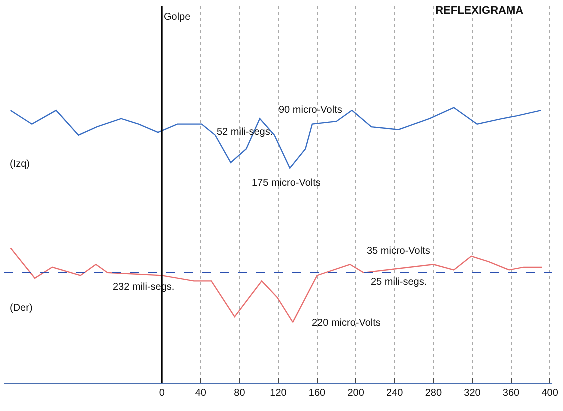 This screenshot has height=411, width=563. Describe the element at coordinates (20, 164) in the screenshot. I see `annotation: (Izq)` at that location.